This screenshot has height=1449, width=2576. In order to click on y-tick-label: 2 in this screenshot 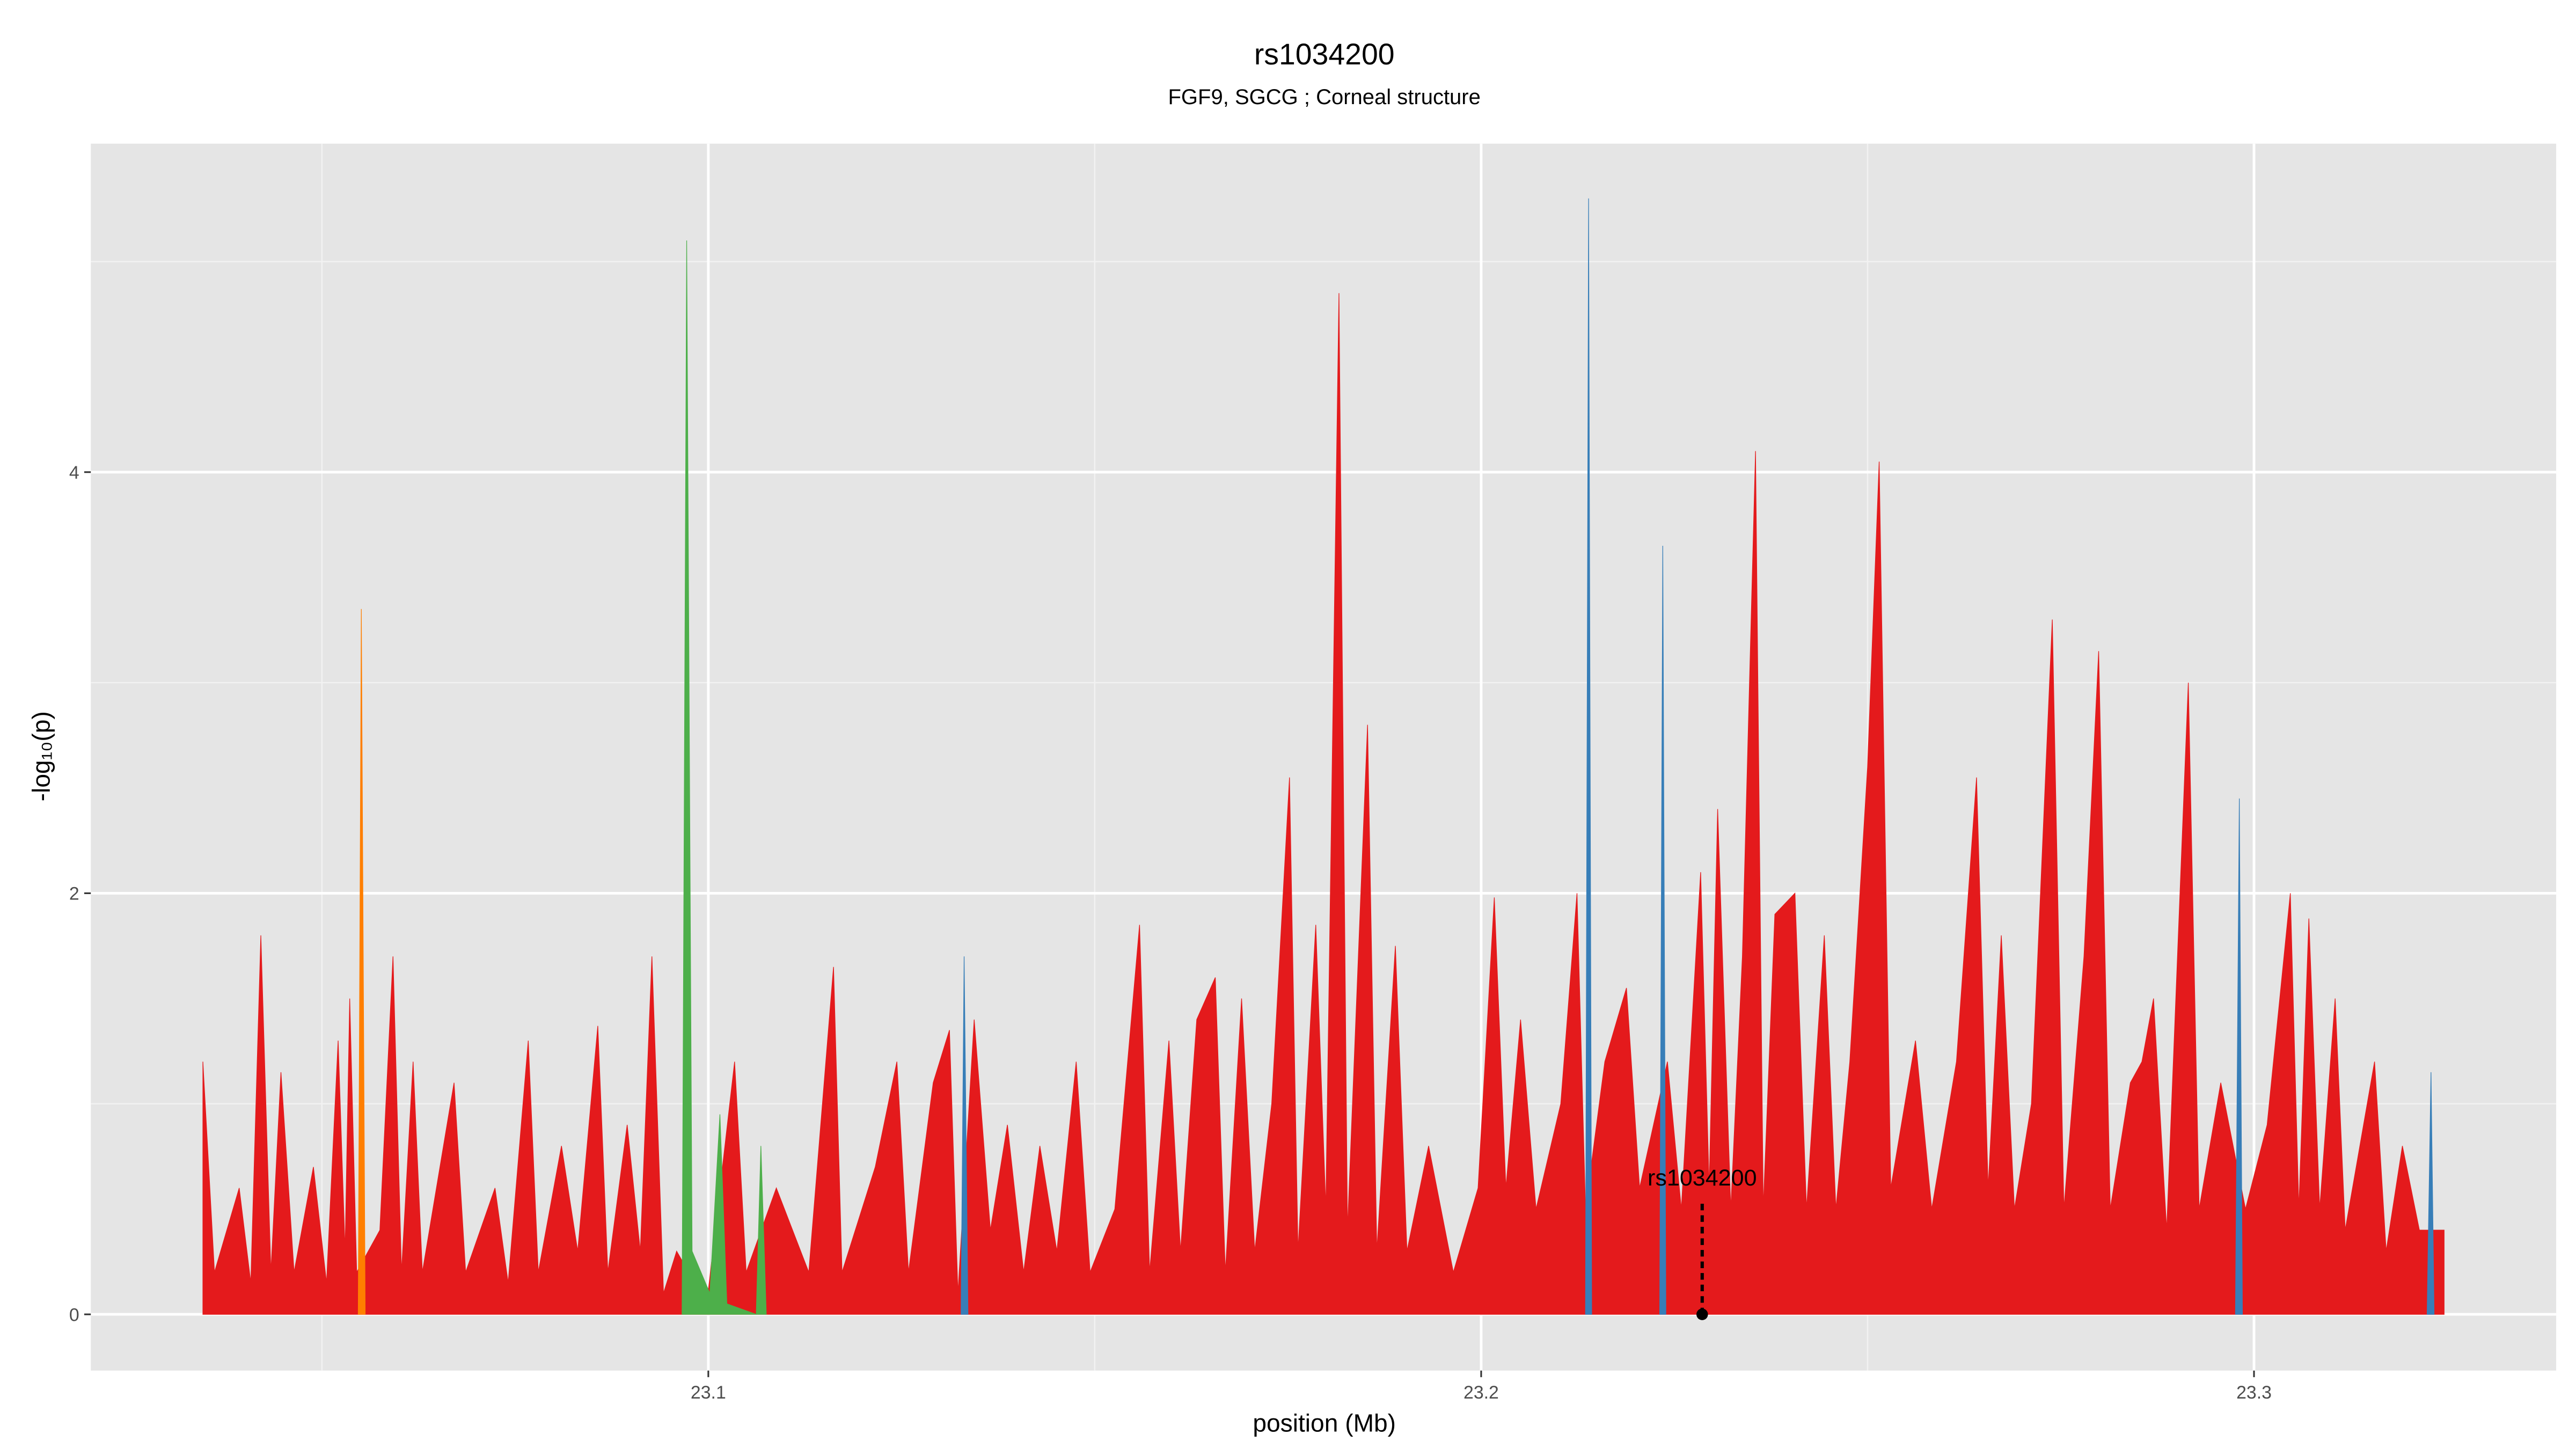, I will do `click(74, 894)`.